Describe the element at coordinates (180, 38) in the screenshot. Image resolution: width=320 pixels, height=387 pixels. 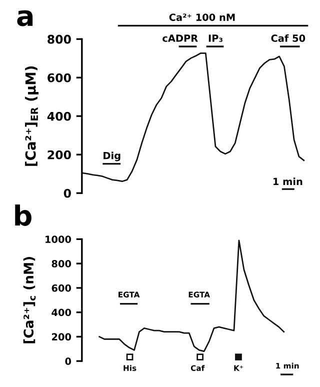
I see `annotation: cADPR` at that location.